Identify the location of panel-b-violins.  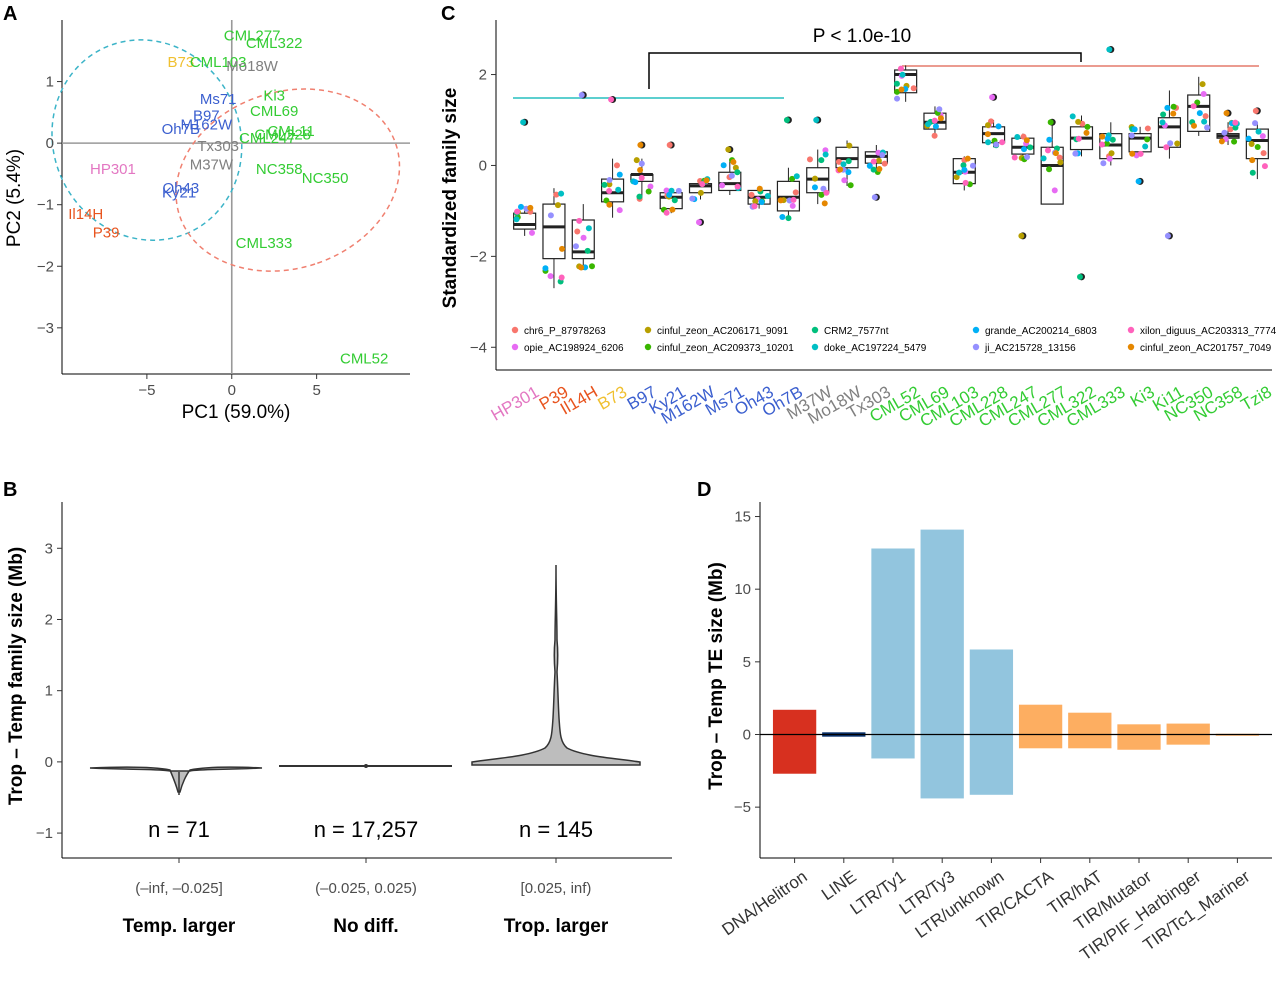
(365, 679).